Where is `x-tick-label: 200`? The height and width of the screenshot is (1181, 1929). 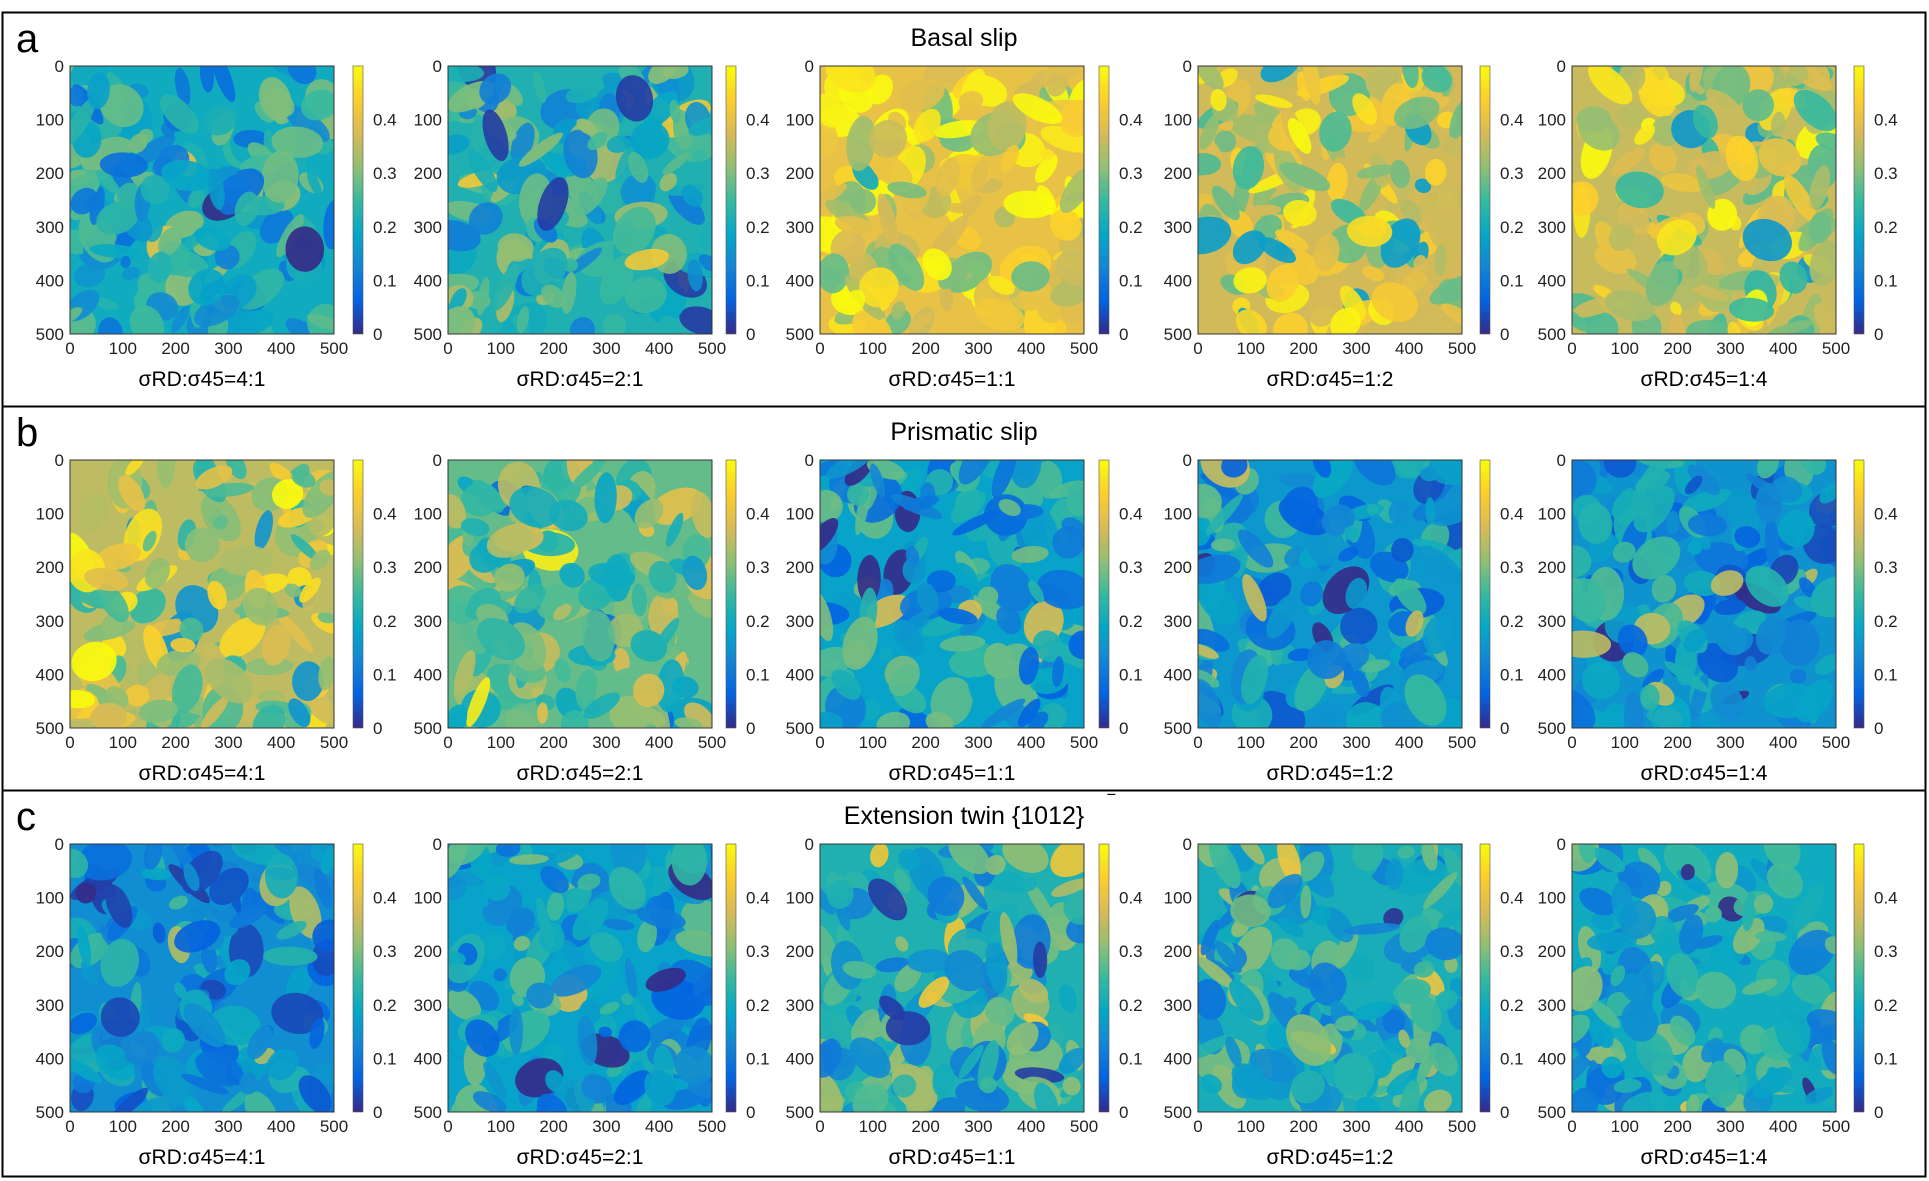
x-tick-label: 200 is located at coordinates (1303, 348).